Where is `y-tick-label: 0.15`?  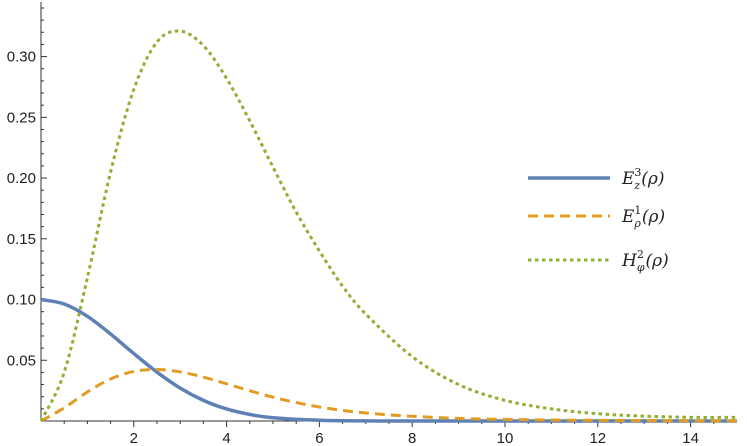 y-tick-label: 0.15 is located at coordinates (21, 239).